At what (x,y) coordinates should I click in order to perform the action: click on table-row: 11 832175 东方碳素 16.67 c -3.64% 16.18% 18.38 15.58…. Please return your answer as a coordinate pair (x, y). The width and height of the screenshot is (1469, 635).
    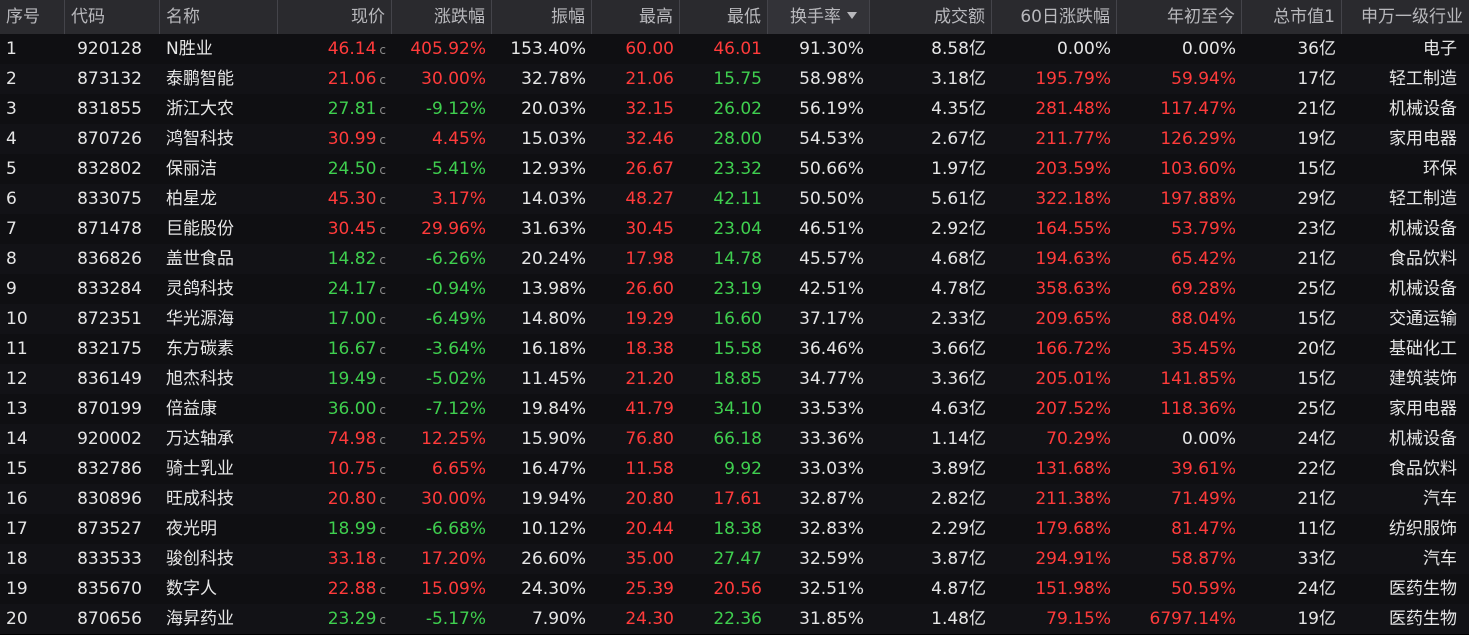
    Looking at the image, I should click on (734, 349).